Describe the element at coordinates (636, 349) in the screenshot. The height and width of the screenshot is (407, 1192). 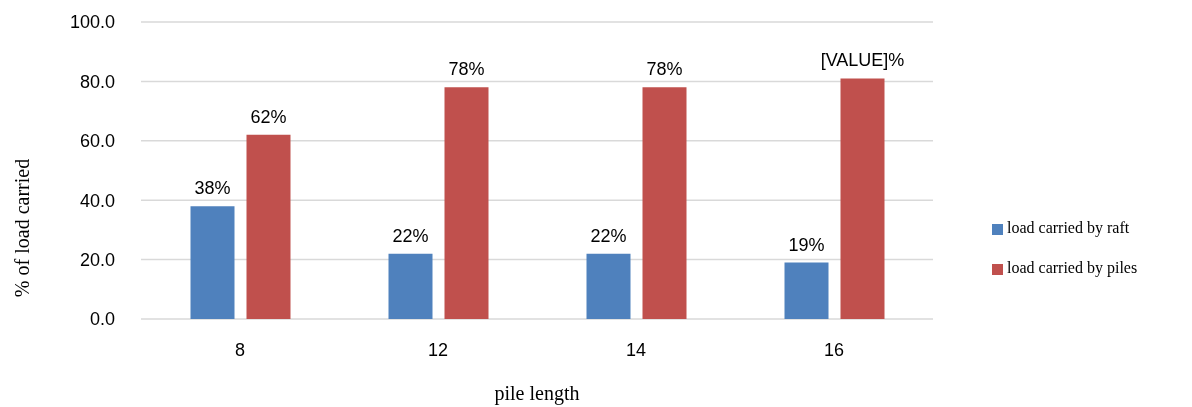
I see `x-tick-label: 14` at that location.